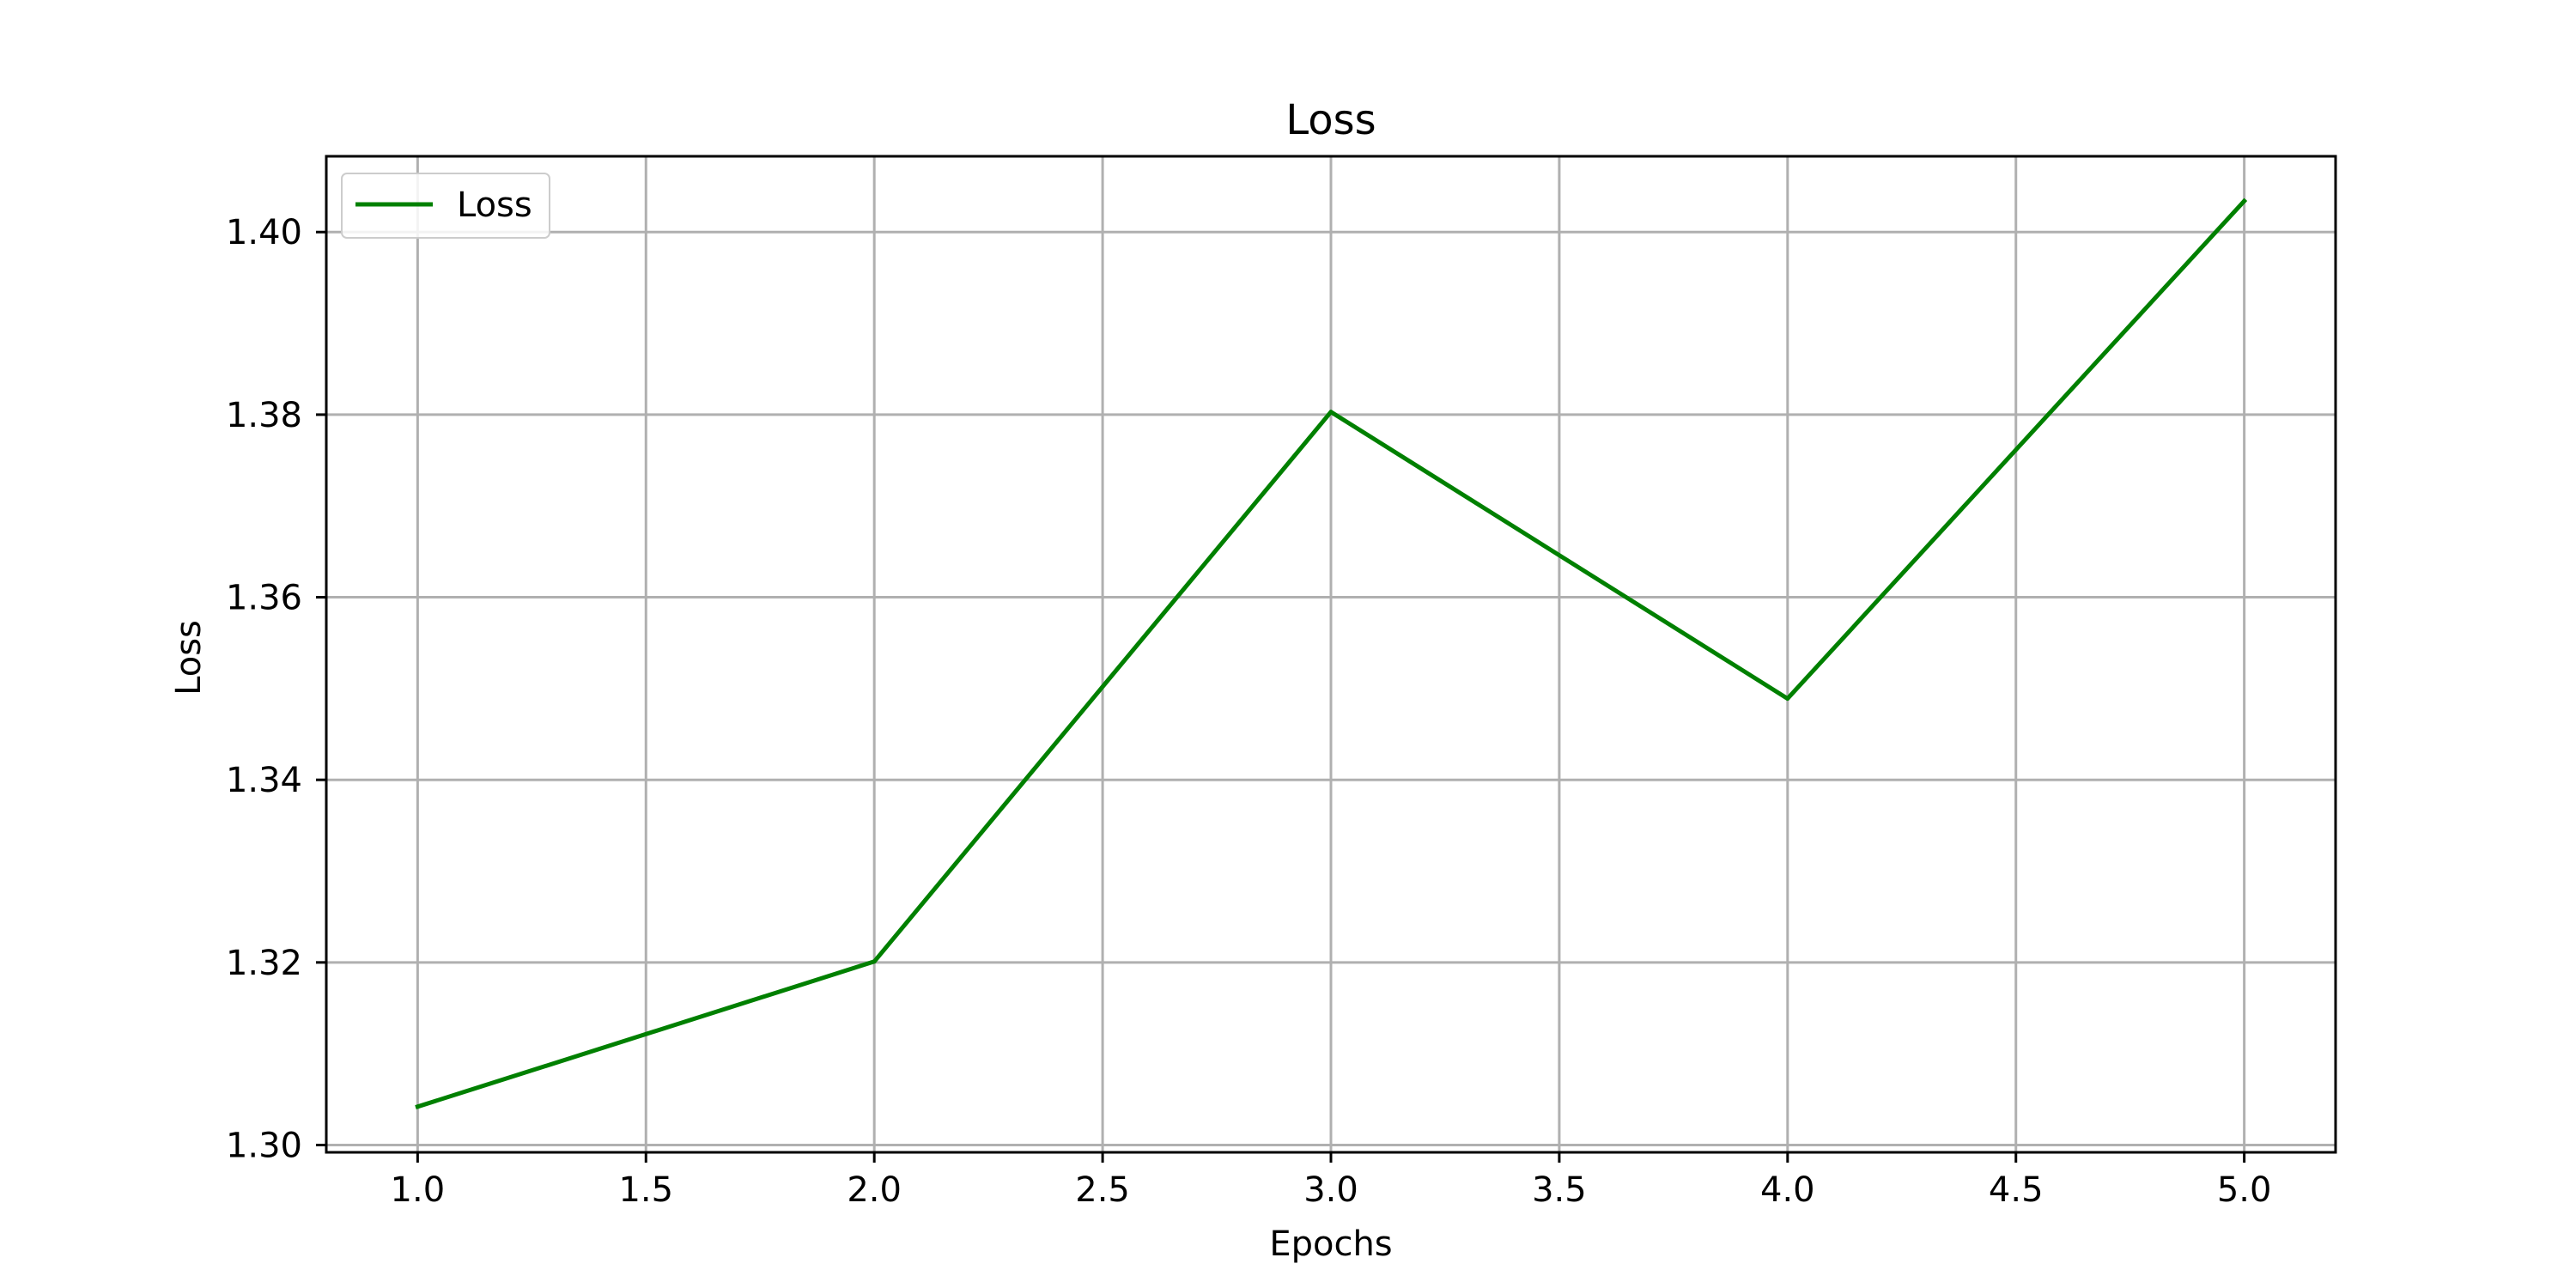  Describe the element at coordinates (264, 1145) in the screenshot. I see `y-tick-label: 1.30` at that location.